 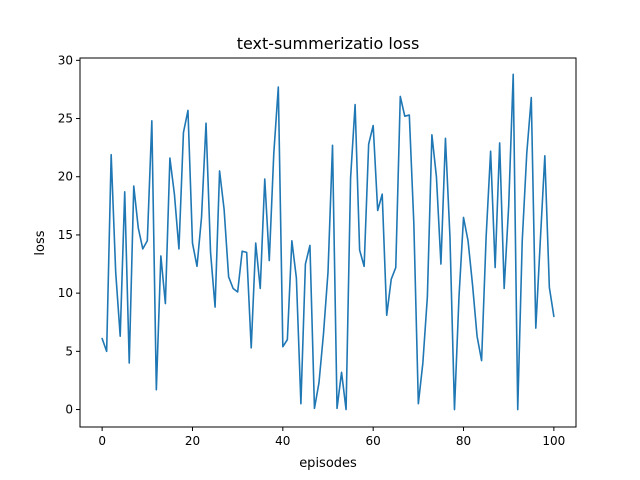 What do you see at coordinates (328, 463) in the screenshot?
I see `x-axis-label: episodes` at bounding box center [328, 463].